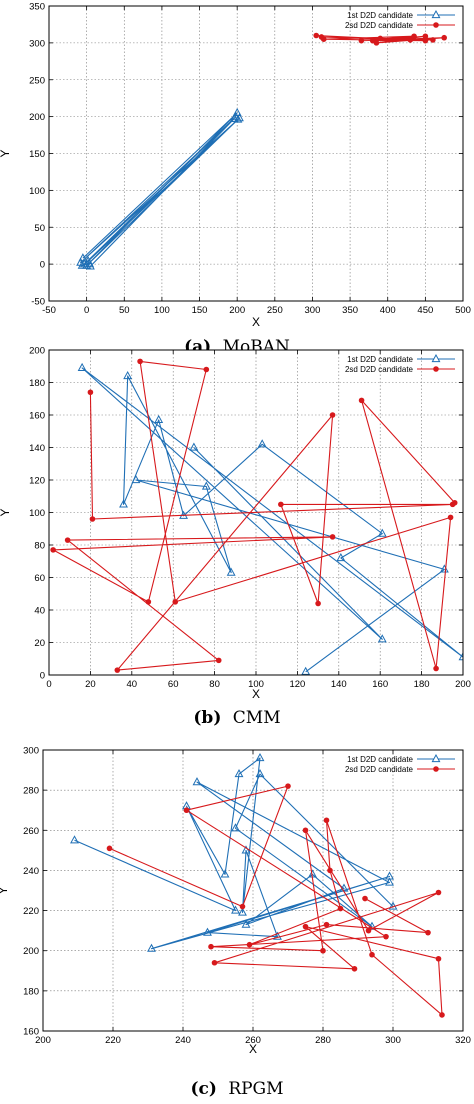 The height and width of the screenshot is (1104, 474). Describe the element at coordinates (379, 25) in the screenshot. I see `panel-a-legend-label-2: 2sd D2D candidate` at that location.